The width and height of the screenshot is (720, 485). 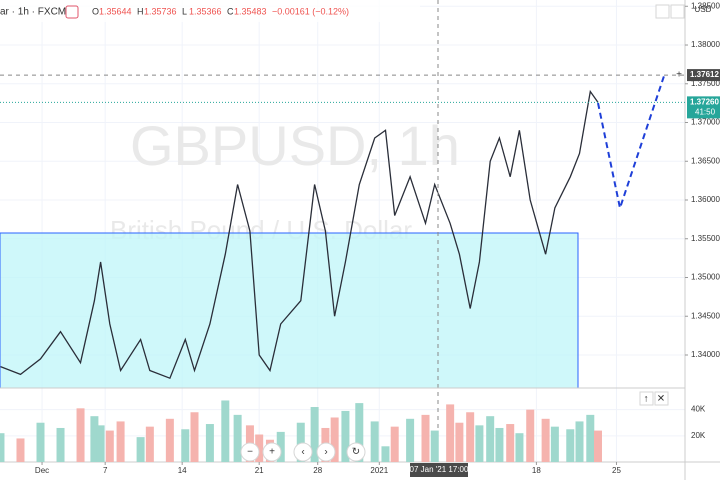 What do you see at coordinates (33, 12) in the screenshot?
I see `symbol-label: ar · 1h · FXCM` at bounding box center [33, 12].